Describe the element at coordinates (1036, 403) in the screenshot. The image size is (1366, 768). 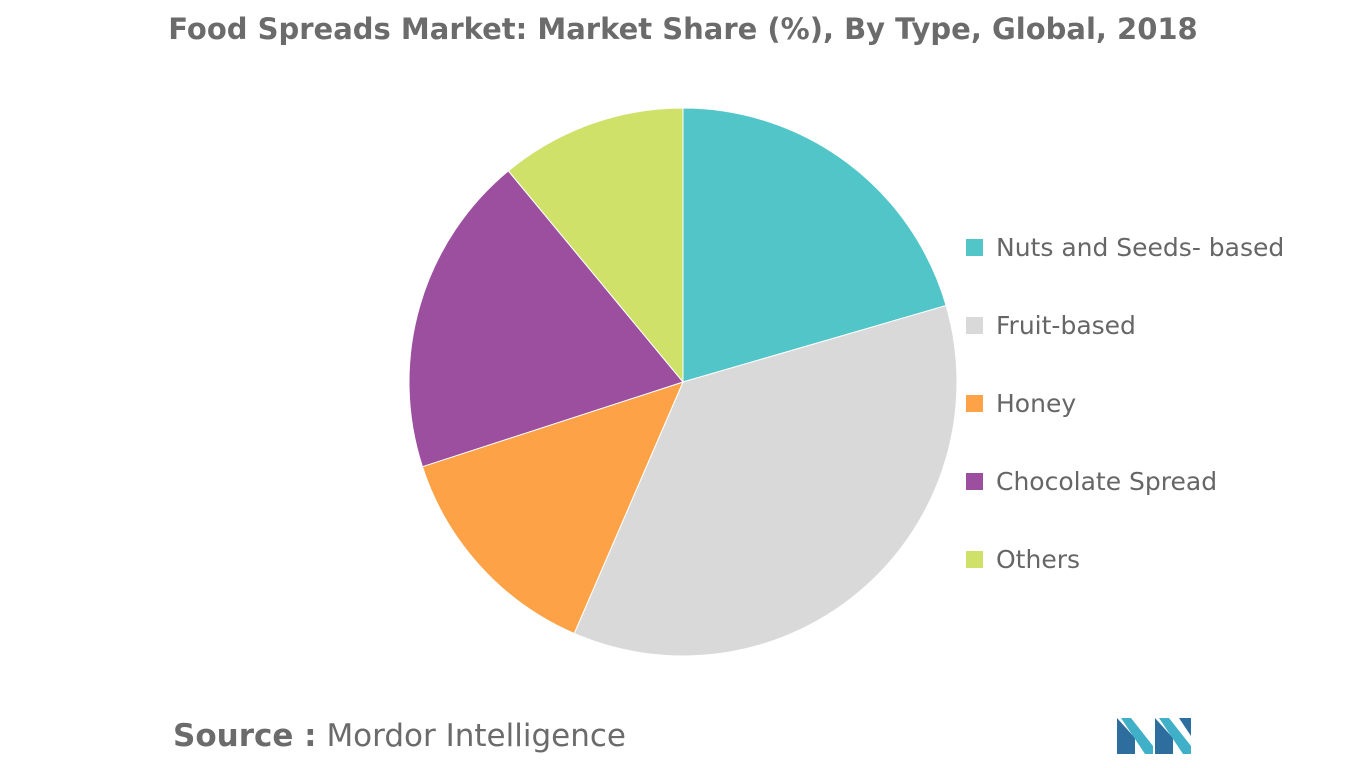
I see `legend-label: Honey` at that location.